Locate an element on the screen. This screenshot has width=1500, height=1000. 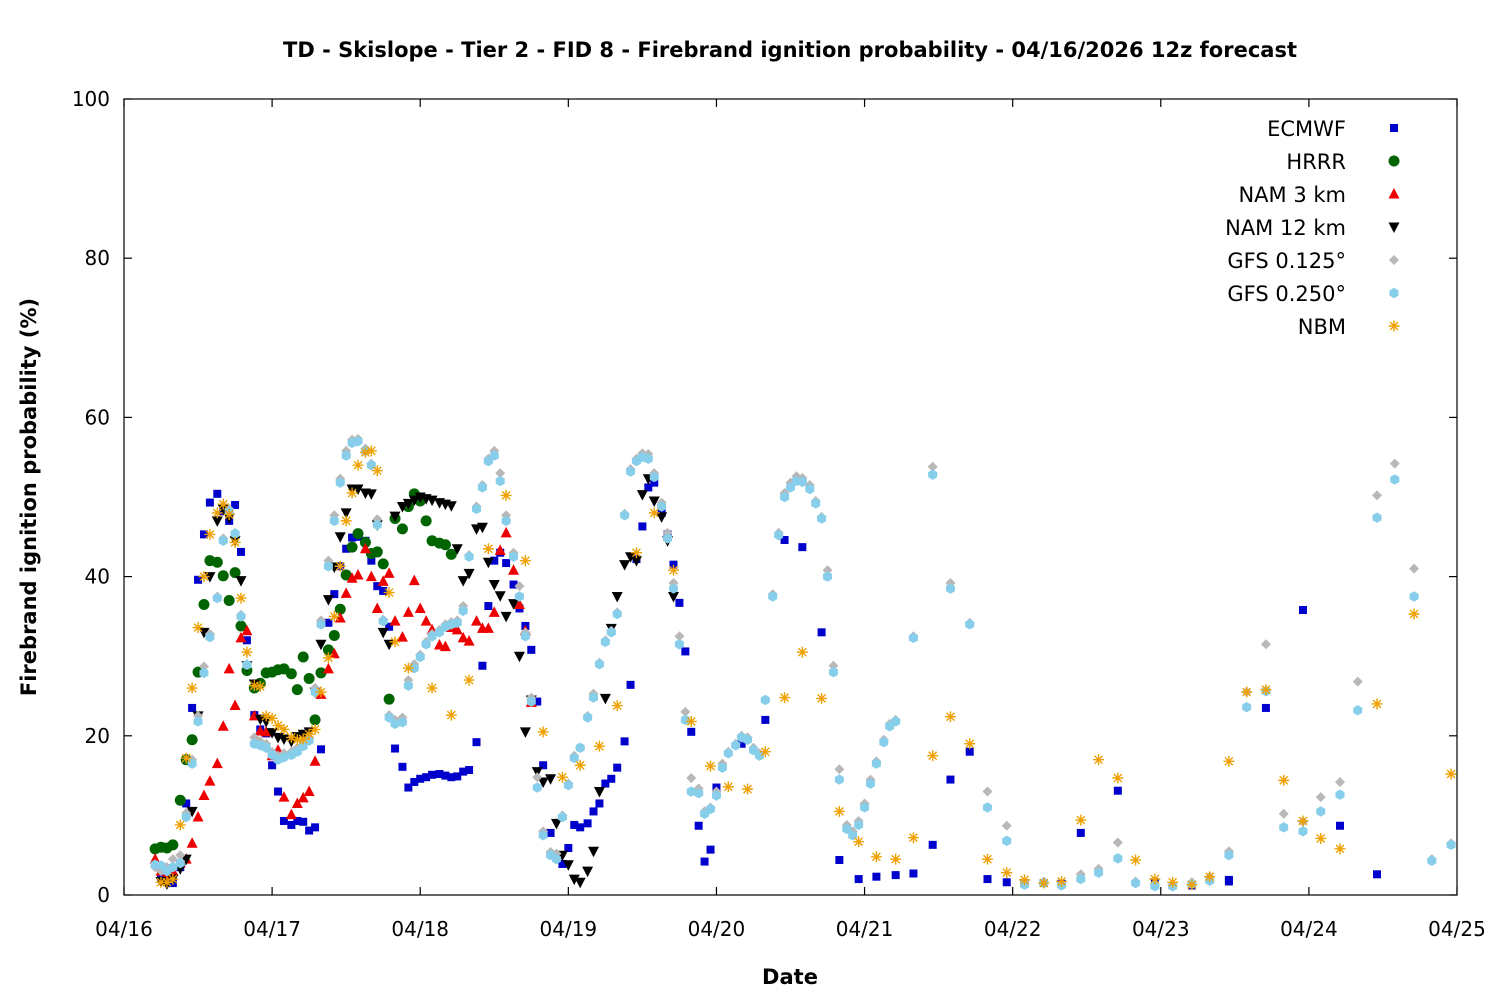
legend-label: NBM is located at coordinates (1322, 327).